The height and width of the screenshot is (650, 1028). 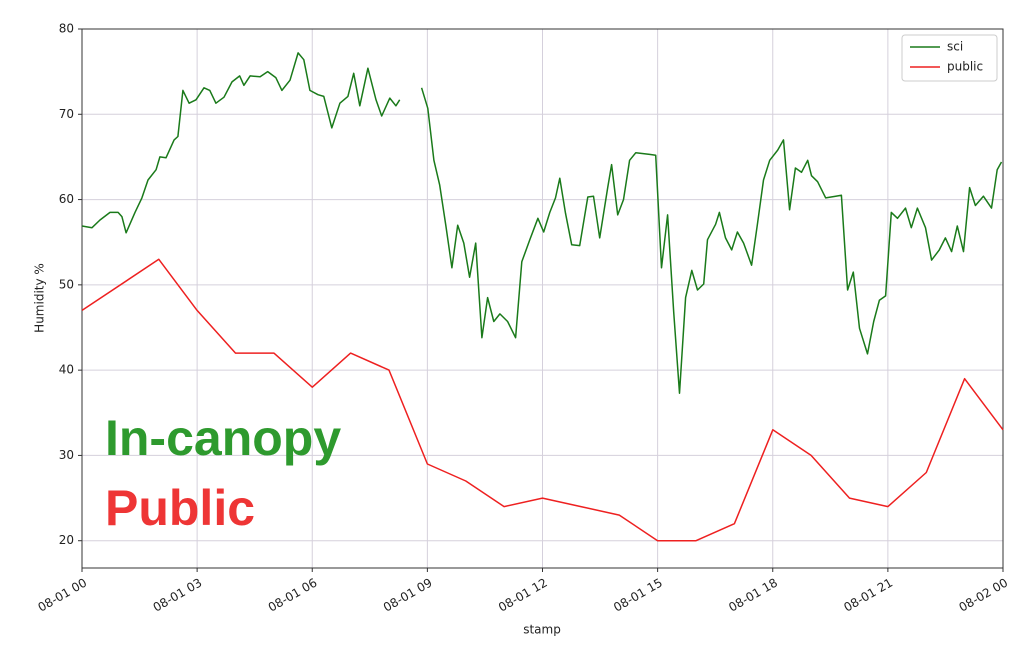 What do you see at coordinates (66, 455) in the screenshot?
I see `y-tick-label: 30` at bounding box center [66, 455].